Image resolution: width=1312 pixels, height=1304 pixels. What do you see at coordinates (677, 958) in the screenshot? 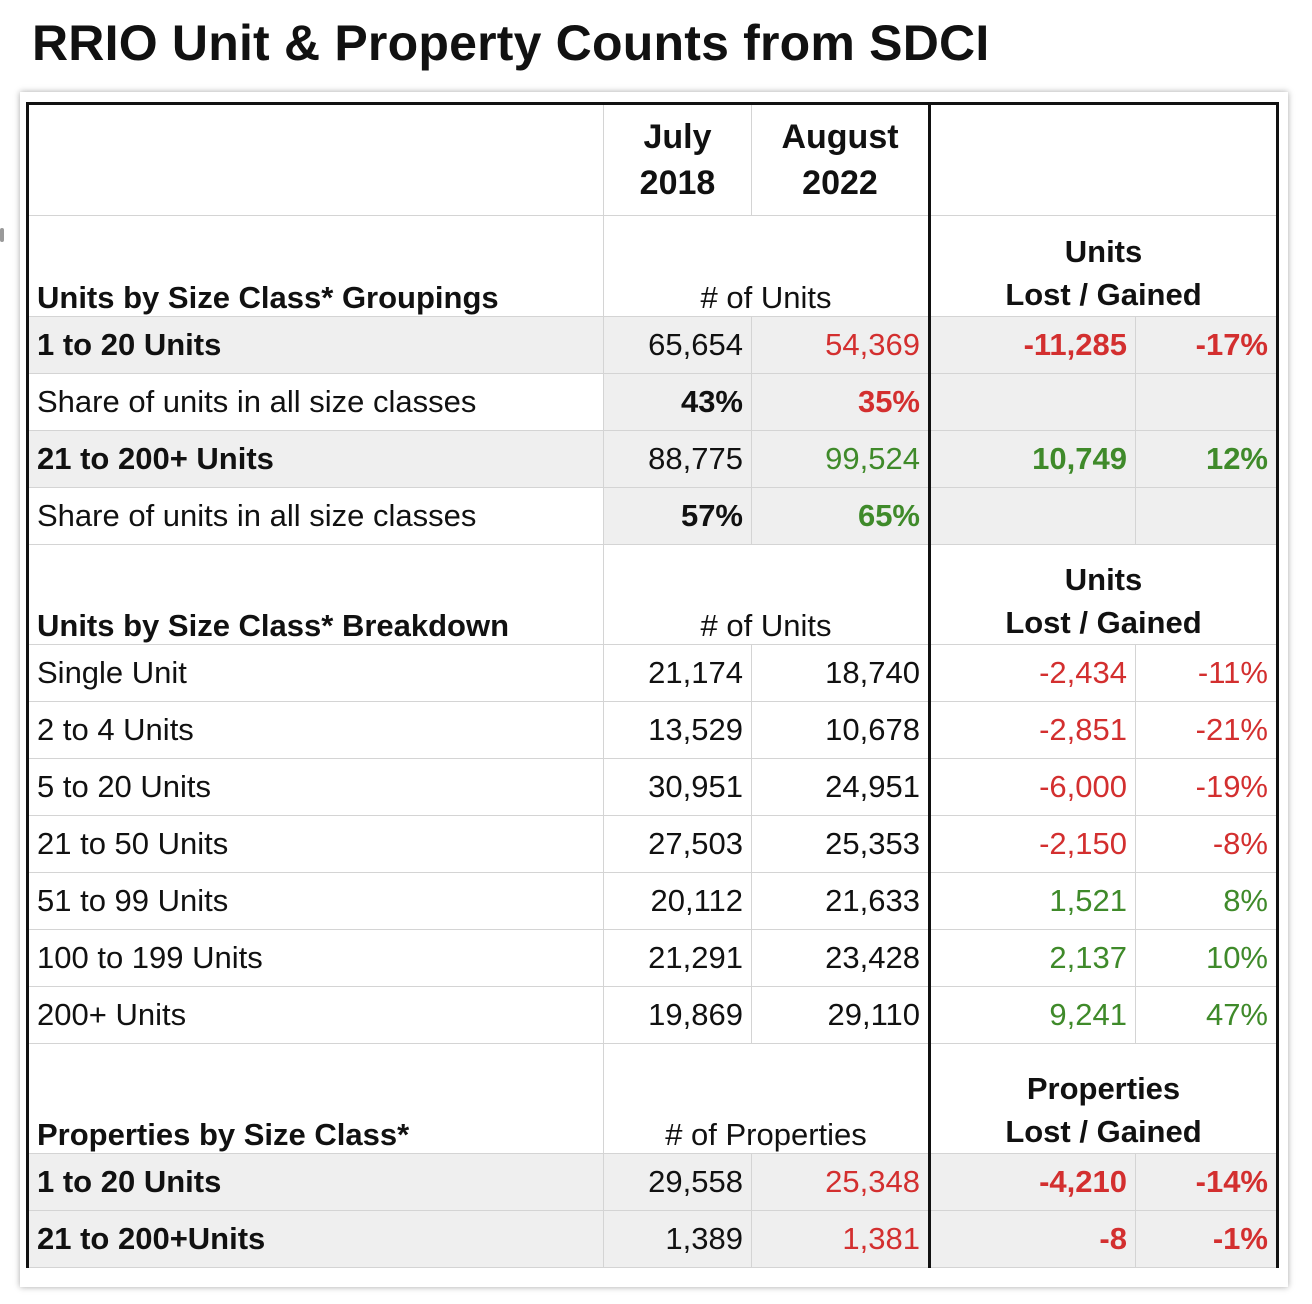
I see `value-2018: 21,291` at bounding box center [677, 958].